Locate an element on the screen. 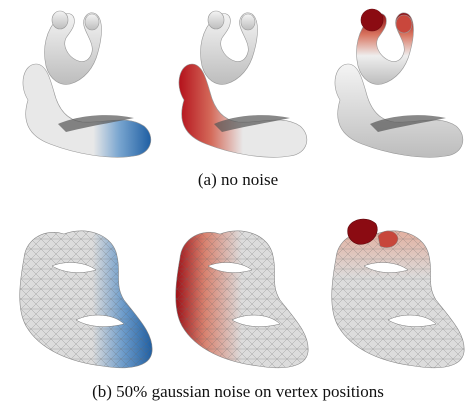 This screenshot has width=476, height=408. panel-b2-noisy-red-base is located at coordinates (238, 294).